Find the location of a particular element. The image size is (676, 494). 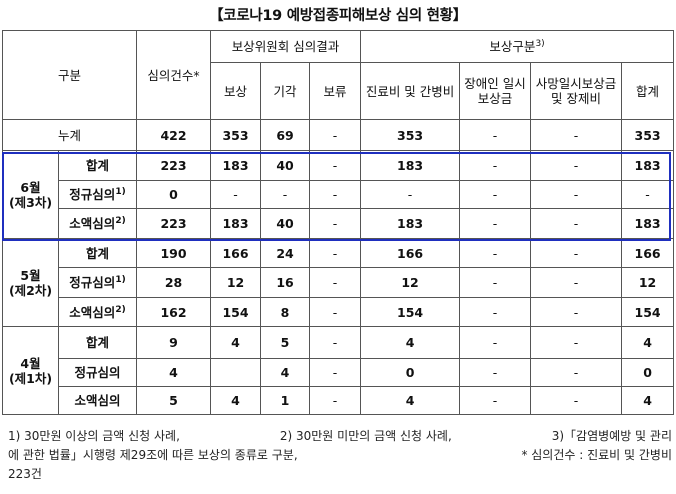

cell-count: 4 is located at coordinates (174, 372).